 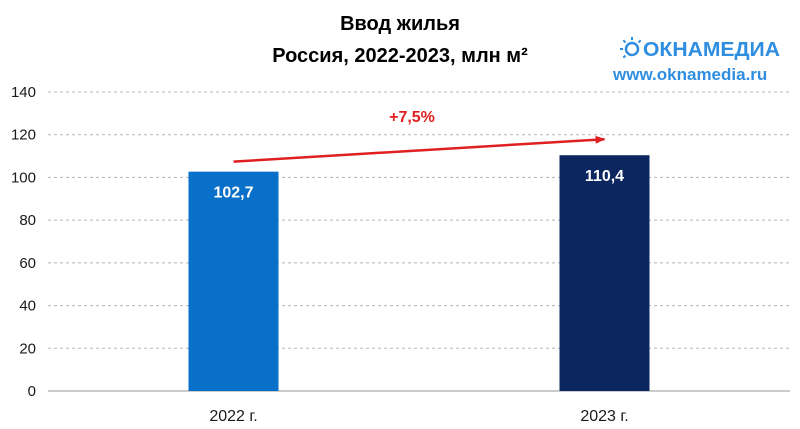 I want to click on y-tick-label: 60, so click(x=27, y=263).